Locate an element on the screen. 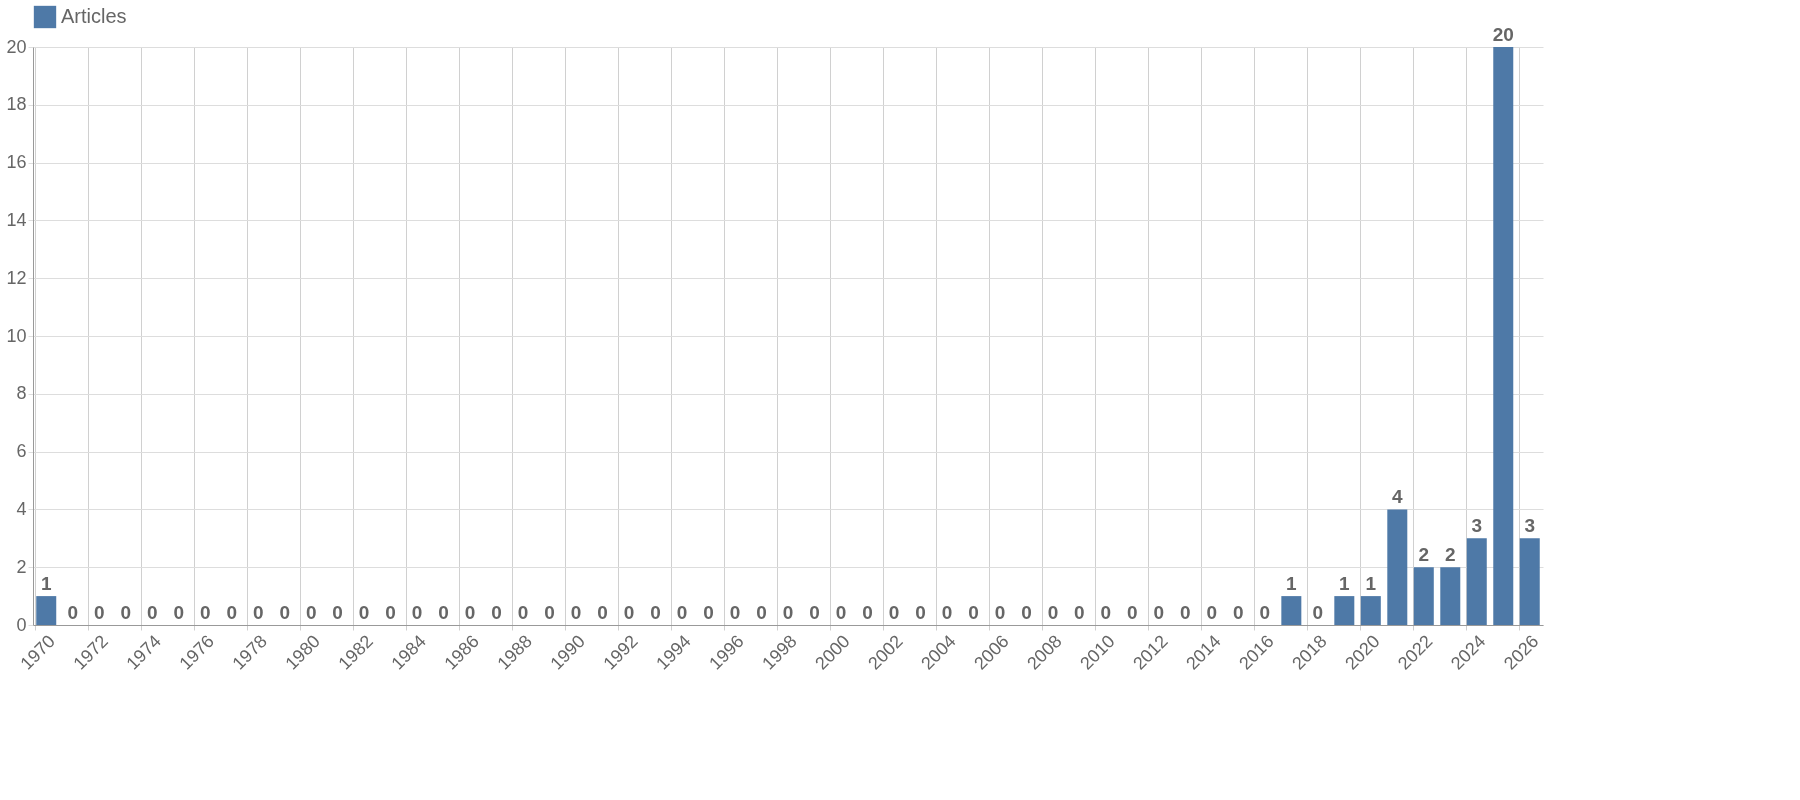  data-label: 20 is located at coordinates (1503, 34).